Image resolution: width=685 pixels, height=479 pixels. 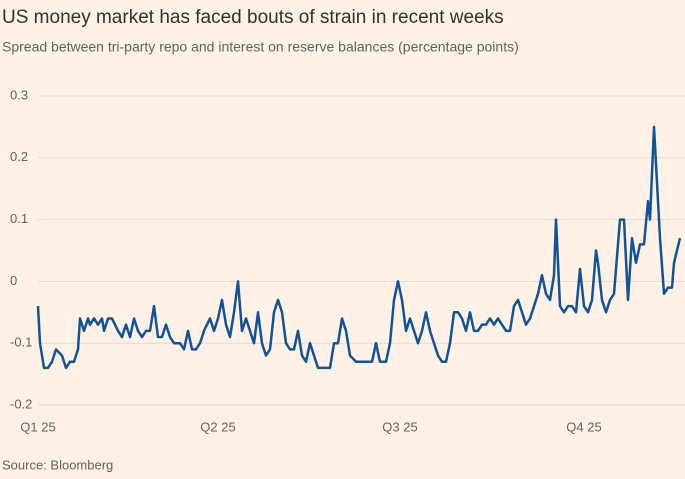 I want to click on x-tick-label: Q2 25, so click(x=217, y=426).